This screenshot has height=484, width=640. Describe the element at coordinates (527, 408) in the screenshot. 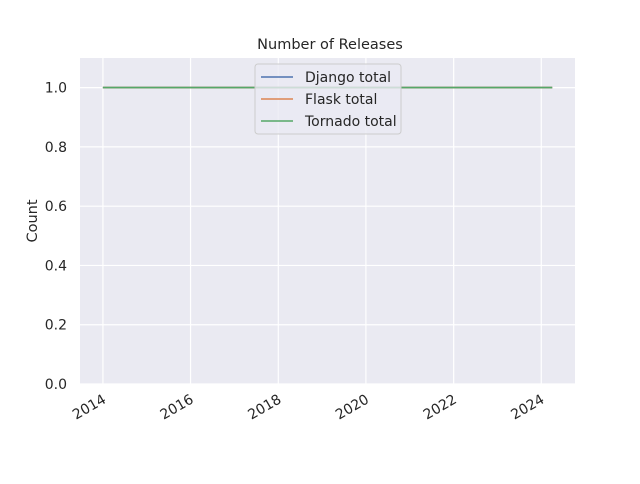

I see `x-tick-label: 2024` at that location.